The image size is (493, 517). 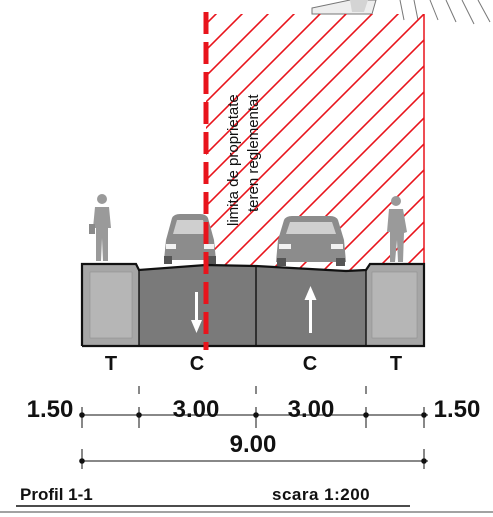 What do you see at coordinates (311, 409) in the screenshot?
I see `dimension-lane-right: 3.00` at bounding box center [311, 409].